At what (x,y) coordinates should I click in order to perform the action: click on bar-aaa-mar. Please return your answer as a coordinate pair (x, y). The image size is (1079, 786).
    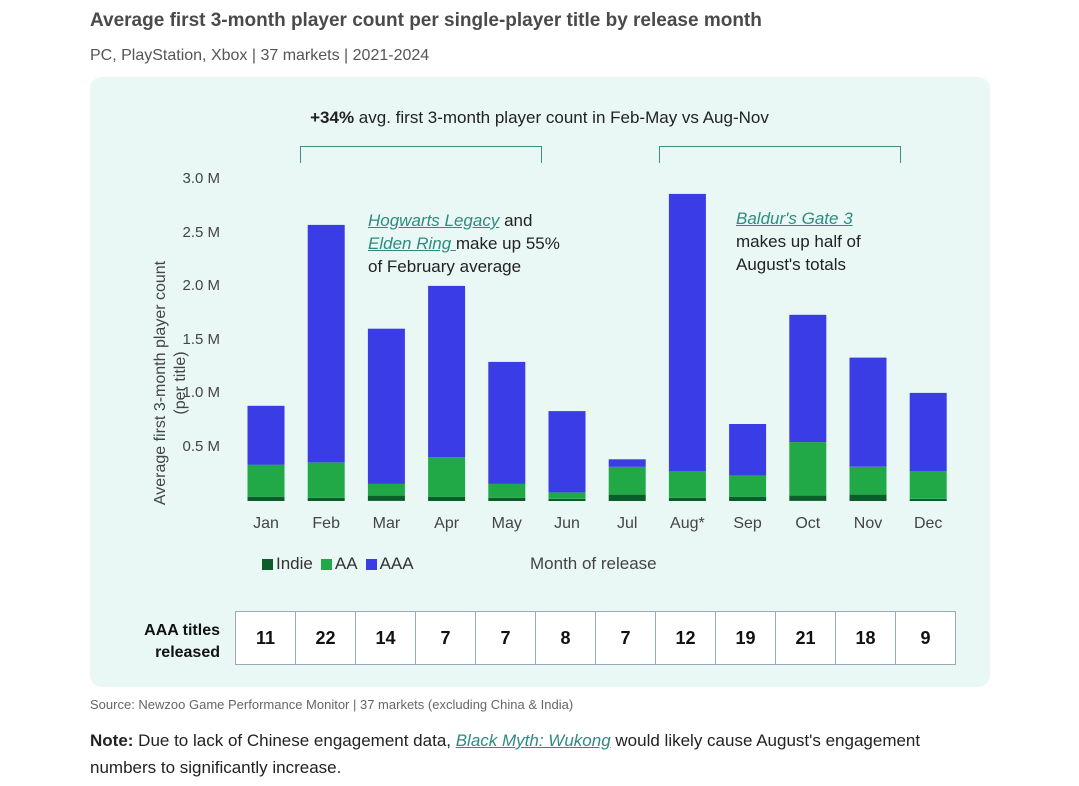
    Looking at the image, I should click on (386, 406).